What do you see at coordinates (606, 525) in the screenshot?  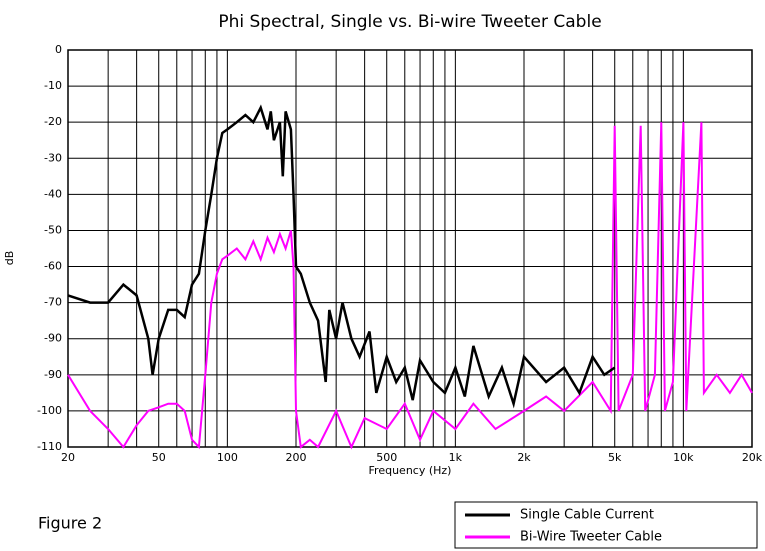 I see `legend-box` at bounding box center [606, 525].